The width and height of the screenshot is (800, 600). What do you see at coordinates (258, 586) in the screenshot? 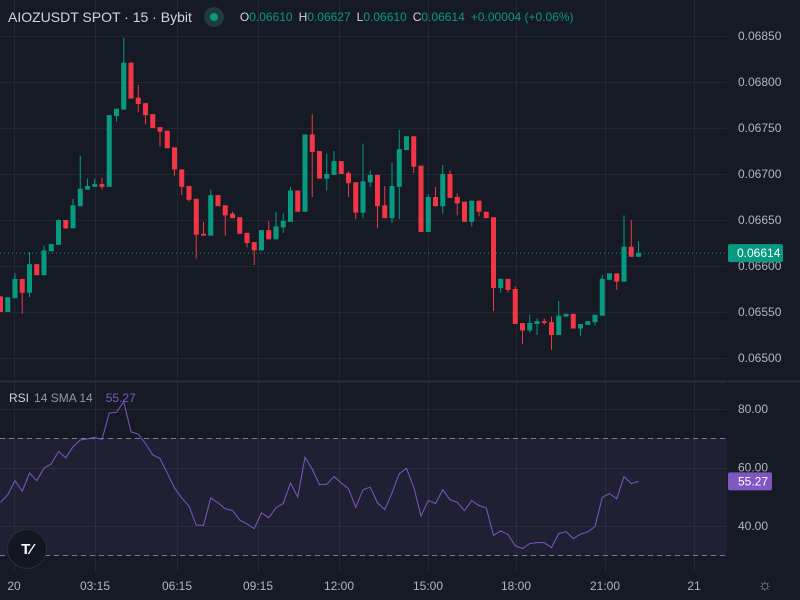
I see `time-tick-label: 09:15` at bounding box center [258, 586].